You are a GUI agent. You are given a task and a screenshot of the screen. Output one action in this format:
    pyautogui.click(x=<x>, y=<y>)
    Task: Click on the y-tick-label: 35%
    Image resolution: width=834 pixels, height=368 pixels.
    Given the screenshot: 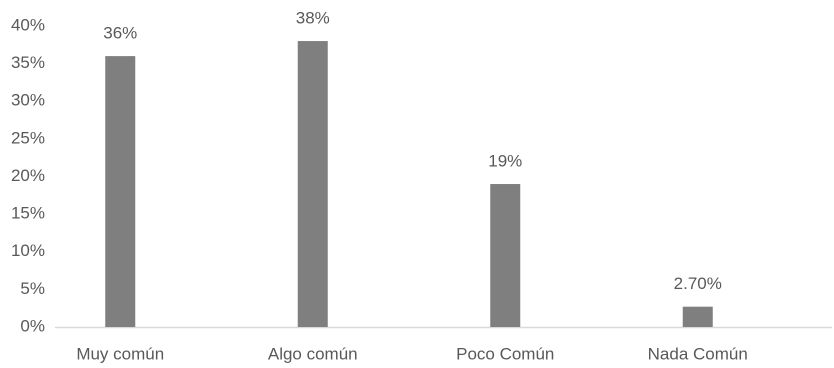 What is the action you would take?
    pyautogui.click(x=28, y=62)
    